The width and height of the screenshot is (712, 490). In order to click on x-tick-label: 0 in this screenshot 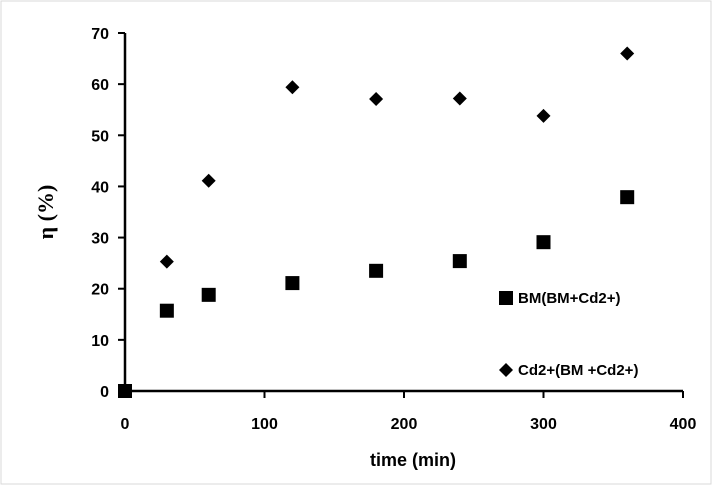, I will do `click(125, 424)`.